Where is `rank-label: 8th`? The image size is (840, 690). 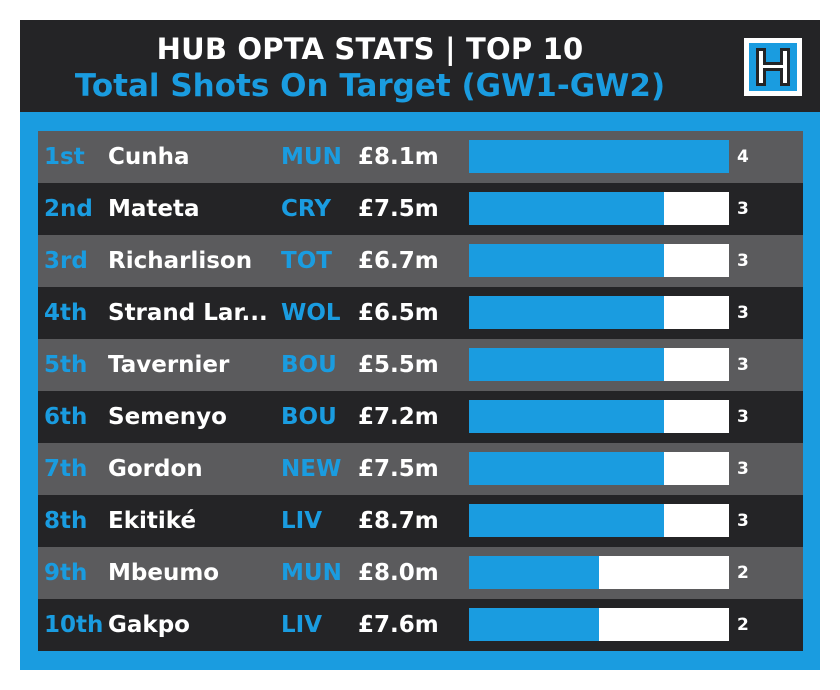 rank-label: 8th is located at coordinates (66, 521).